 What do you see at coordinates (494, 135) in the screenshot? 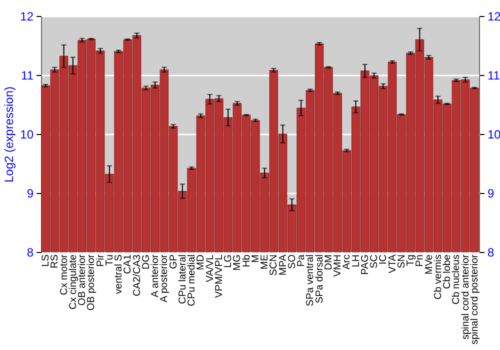
I see `y2-tick-label: 10` at bounding box center [494, 135].